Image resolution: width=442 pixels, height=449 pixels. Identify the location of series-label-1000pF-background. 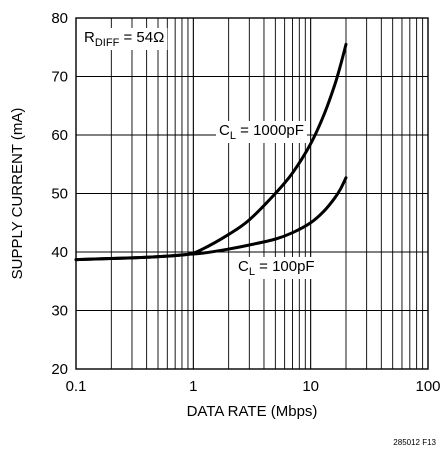
(261, 132).